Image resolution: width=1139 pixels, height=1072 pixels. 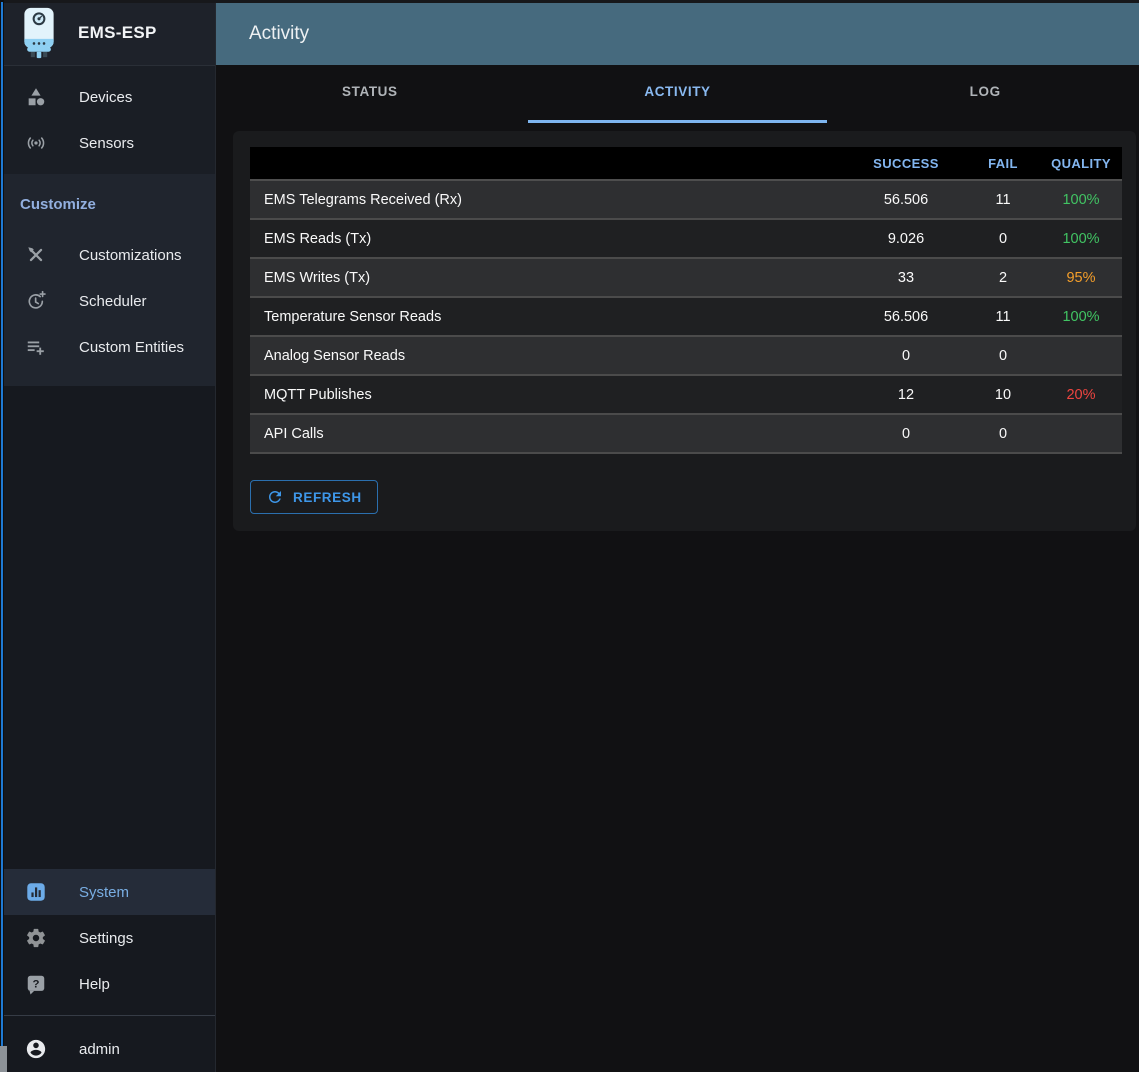 I want to click on cell-label: EMS Reads (Tx), so click(x=318, y=238).